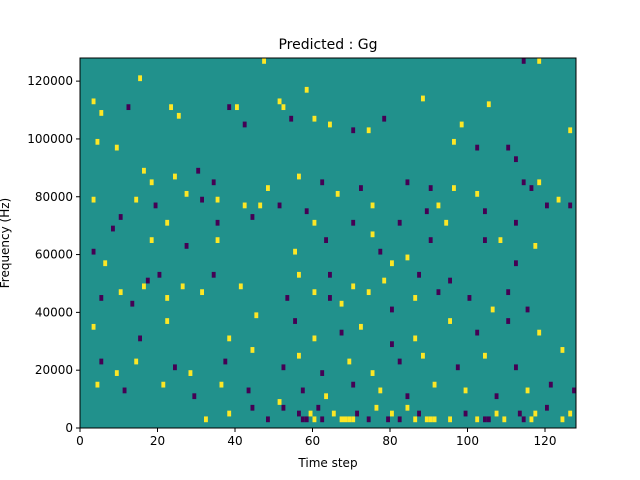 Image resolution: width=640 pixels, height=480 pixels. What do you see at coordinates (327, 463) in the screenshot?
I see `x-axis-label: Time step` at bounding box center [327, 463].